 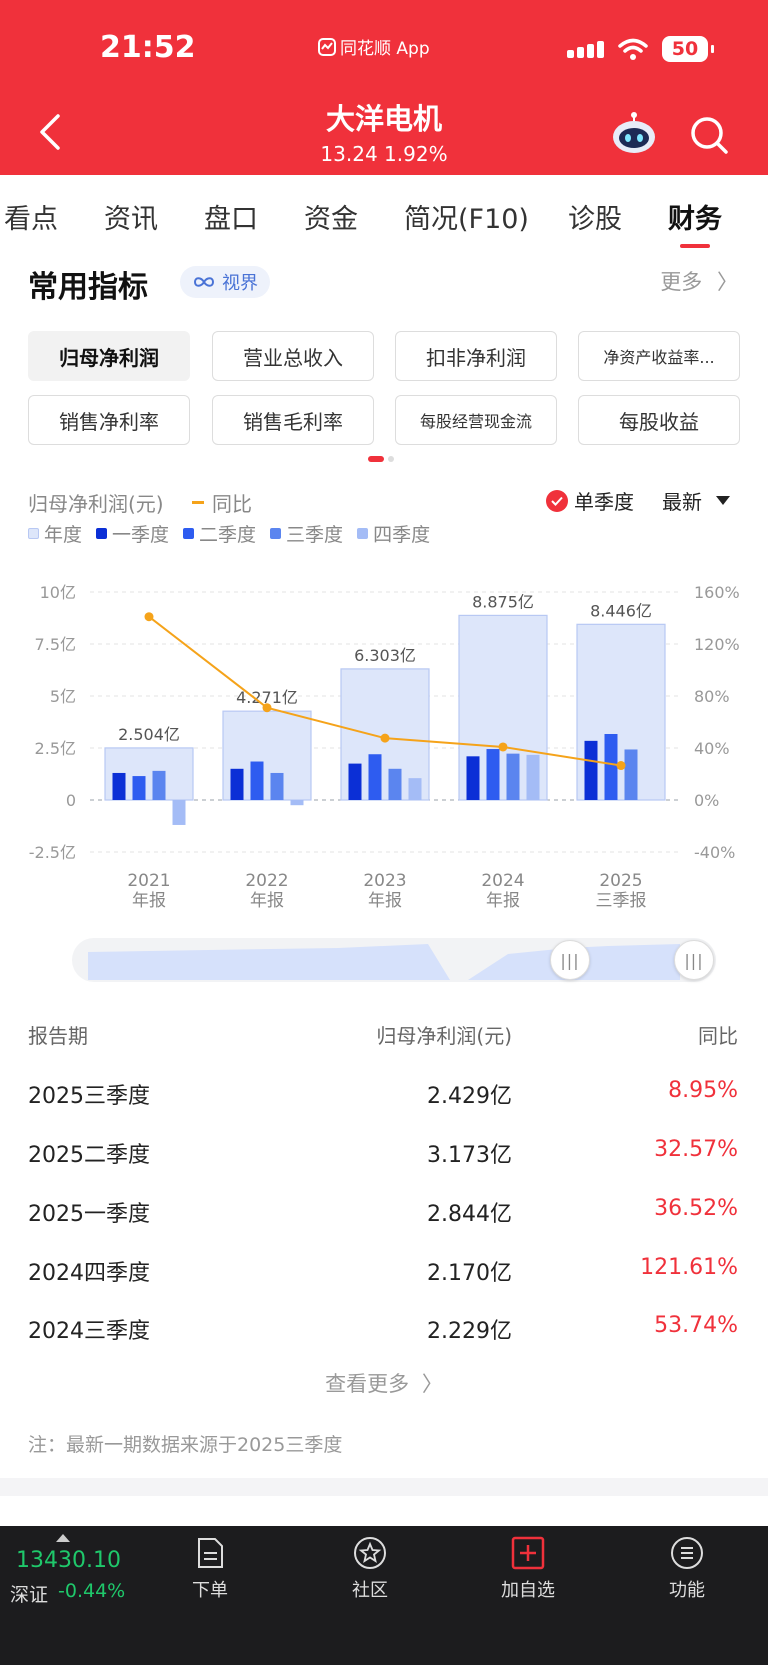 I want to click on stock-price: 13.24, so click(x=349, y=154).